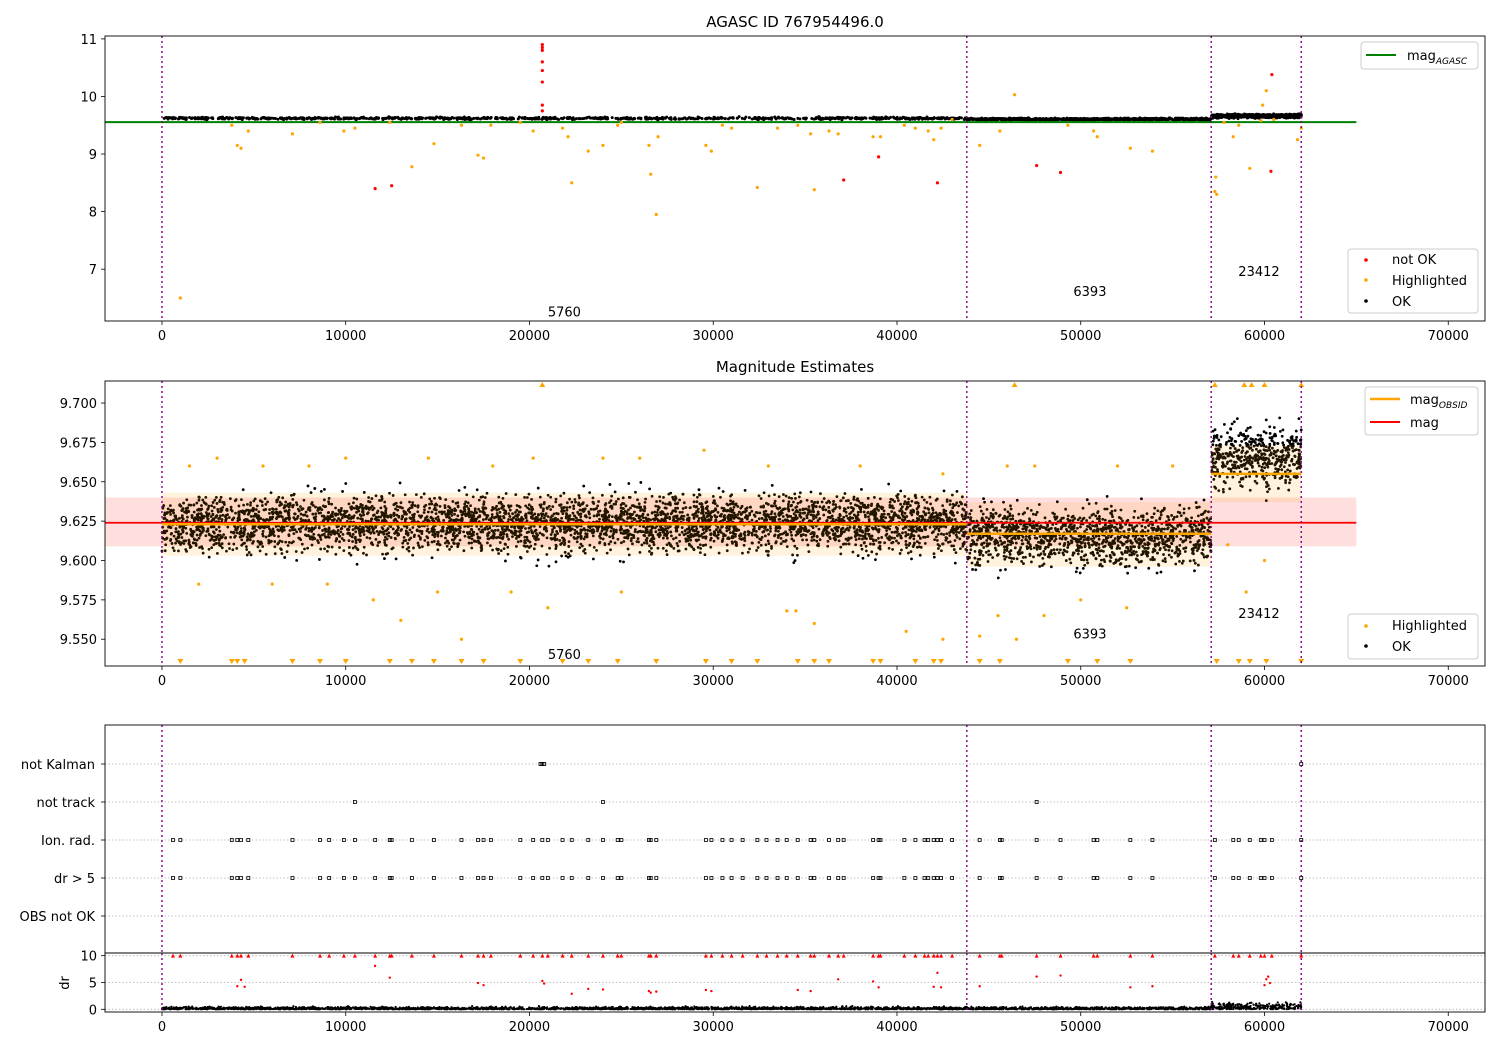  What do you see at coordinates (795, 367) in the screenshot?
I see `panel-magnitude-title: Magnitude Estimates` at bounding box center [795, 367].